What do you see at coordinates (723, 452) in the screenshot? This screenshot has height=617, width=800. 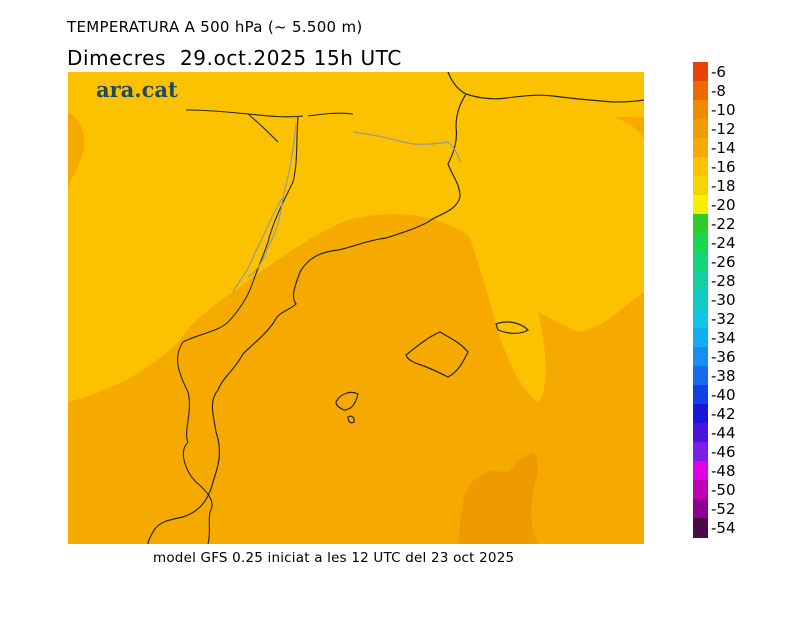 I see `colorbar-tick-label: -46` at bounding box center [723, 452].